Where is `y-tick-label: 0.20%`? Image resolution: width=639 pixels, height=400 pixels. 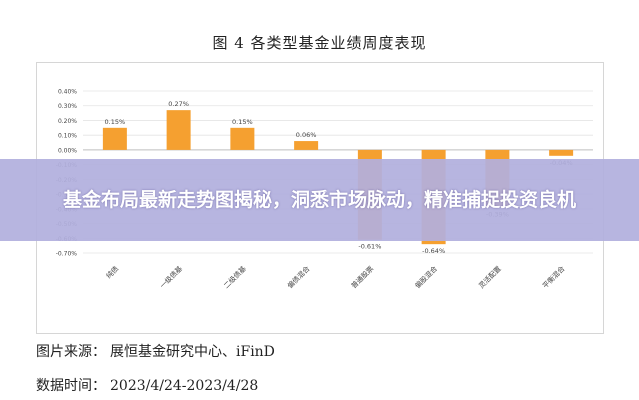
y-tick-label: 0.20% is located at coordinates (67, 121).